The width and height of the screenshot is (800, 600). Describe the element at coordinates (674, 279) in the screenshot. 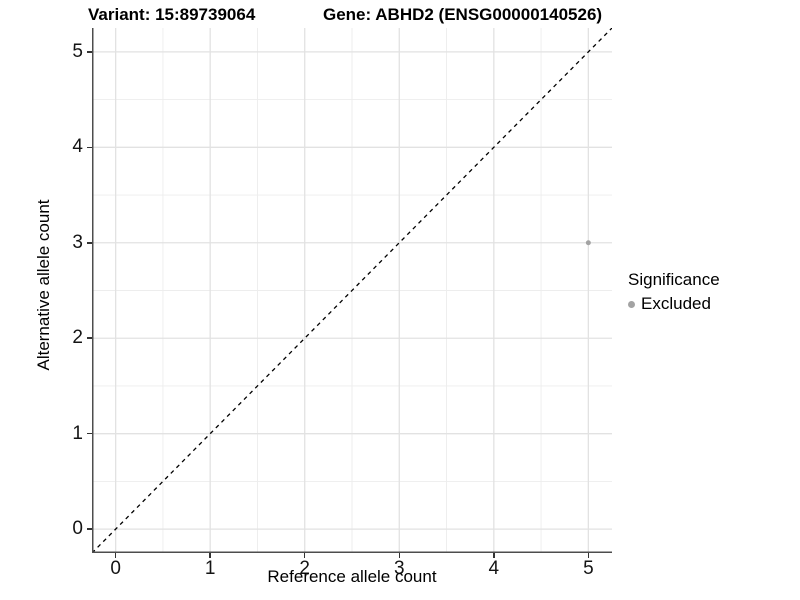

I see `legend-title: Significance` at that location.